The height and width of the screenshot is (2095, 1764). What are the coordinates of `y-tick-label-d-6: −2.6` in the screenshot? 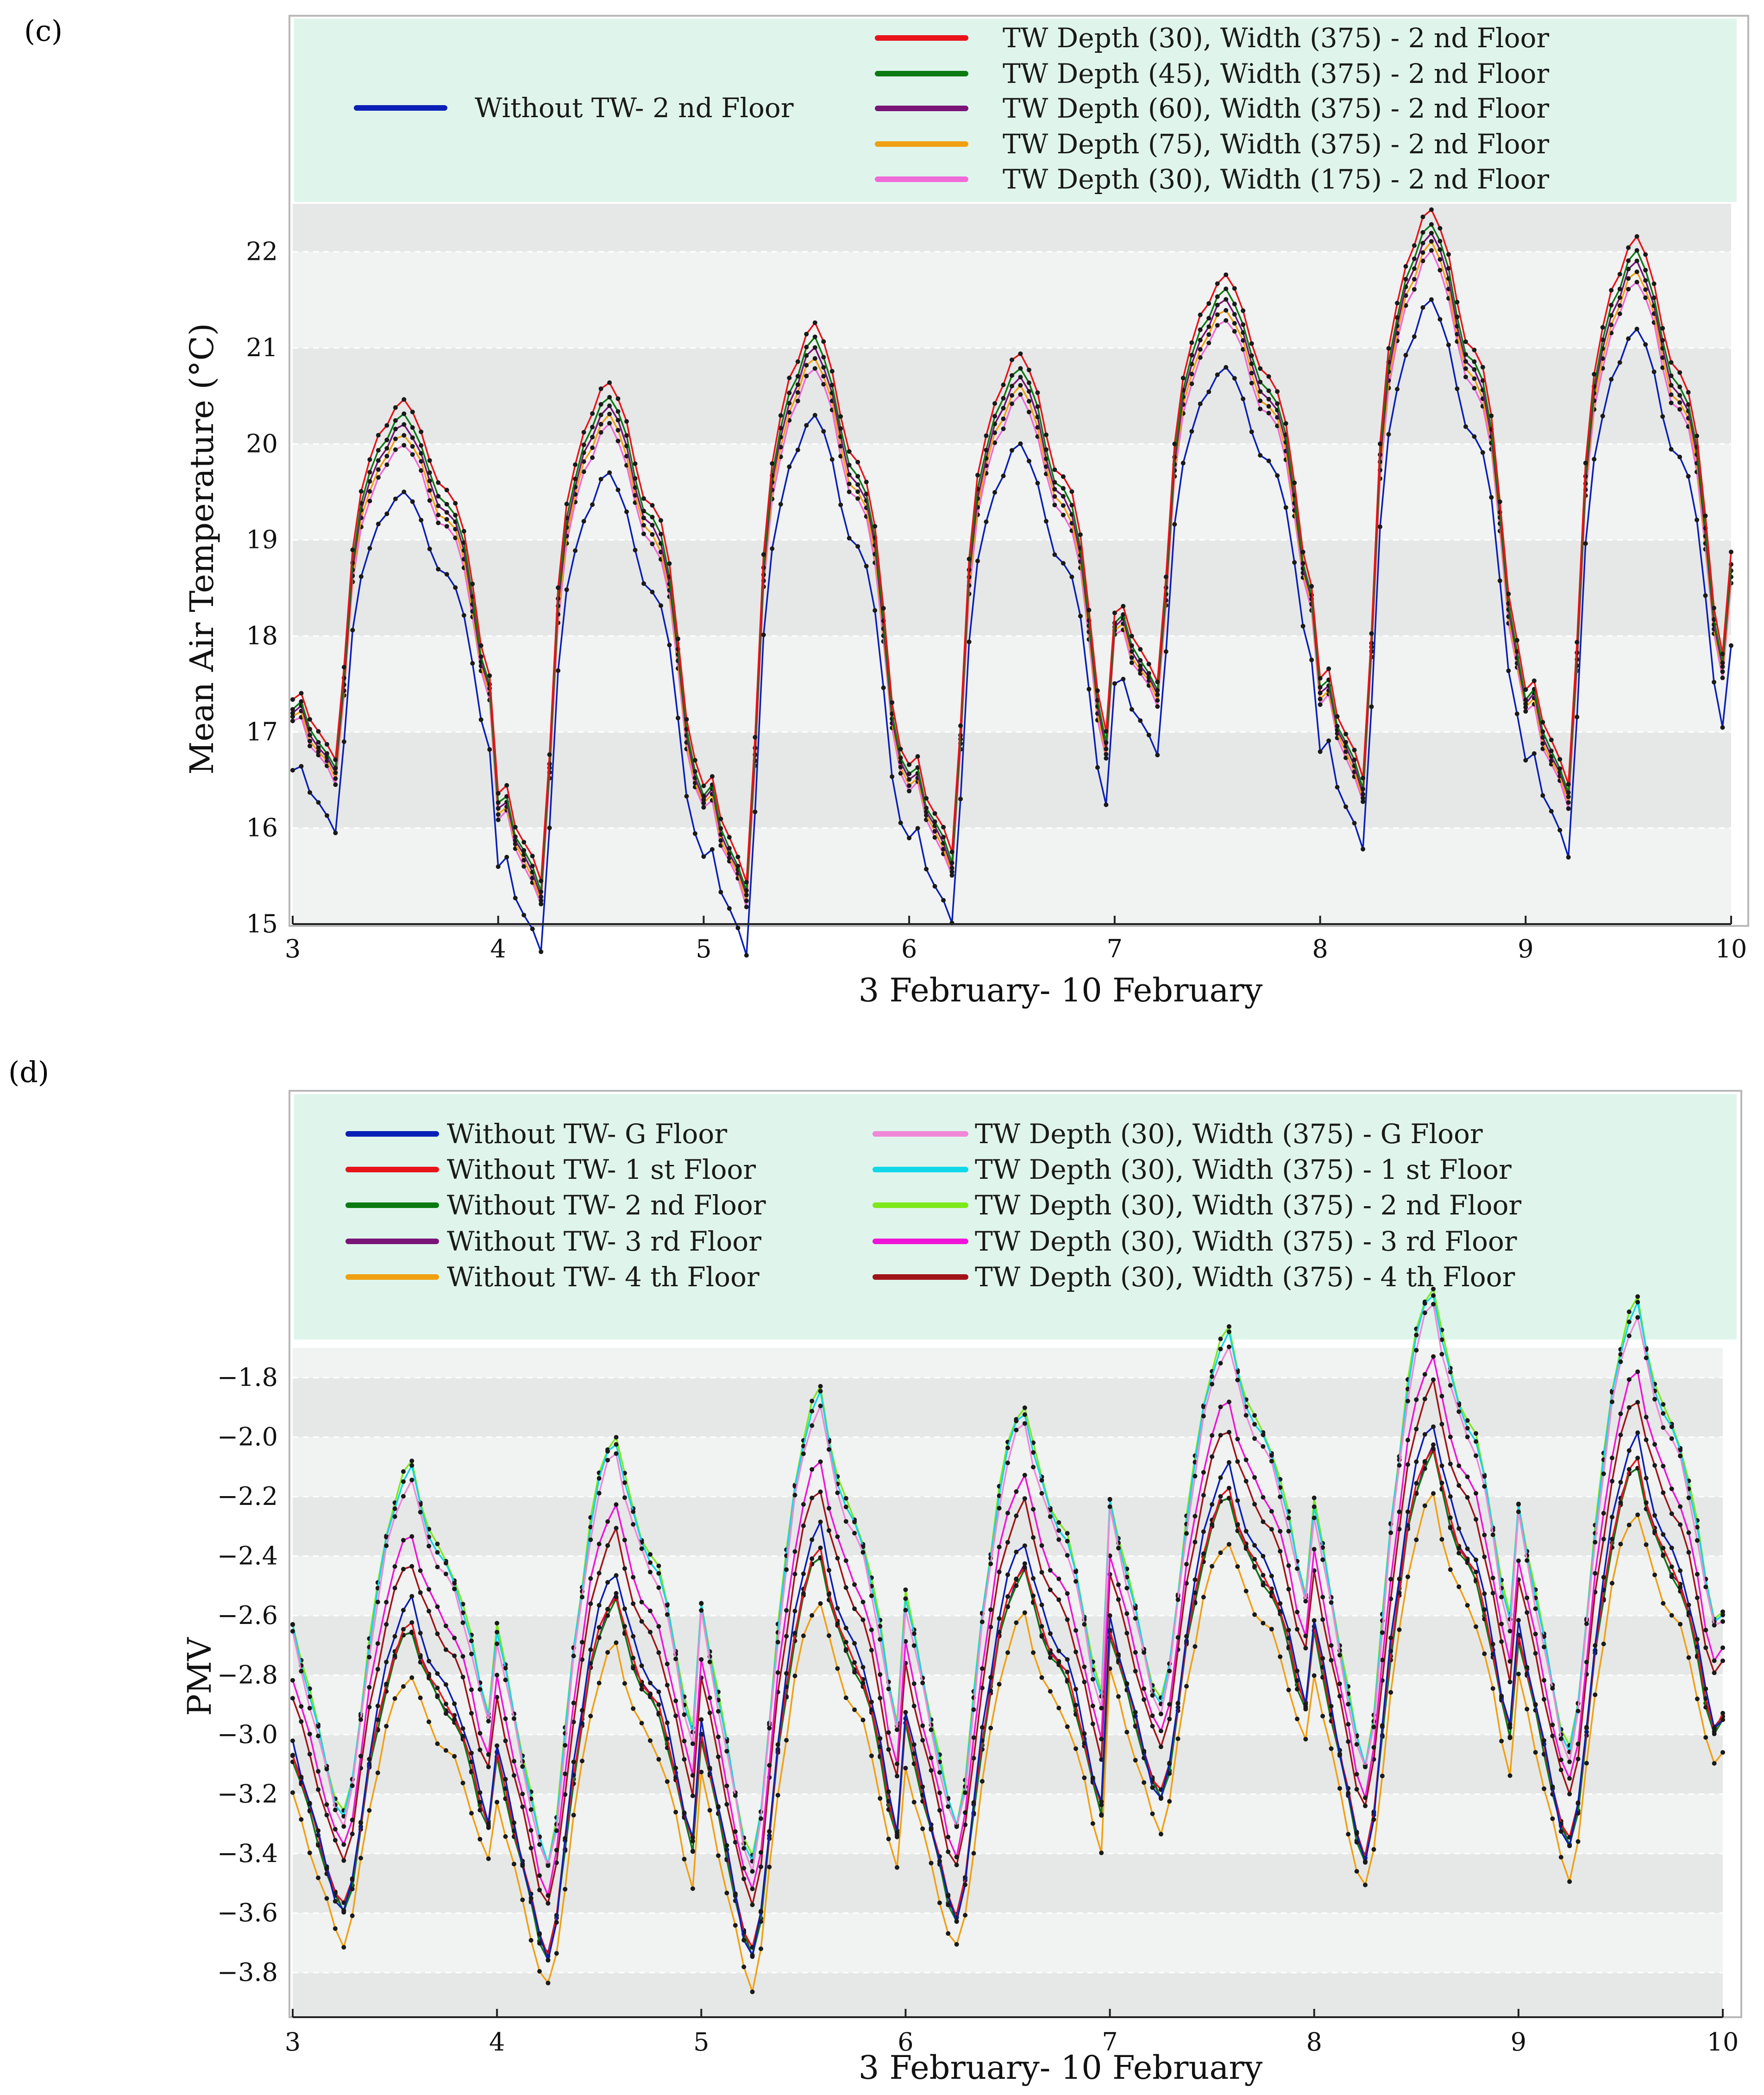 It's located at (248, 1615).